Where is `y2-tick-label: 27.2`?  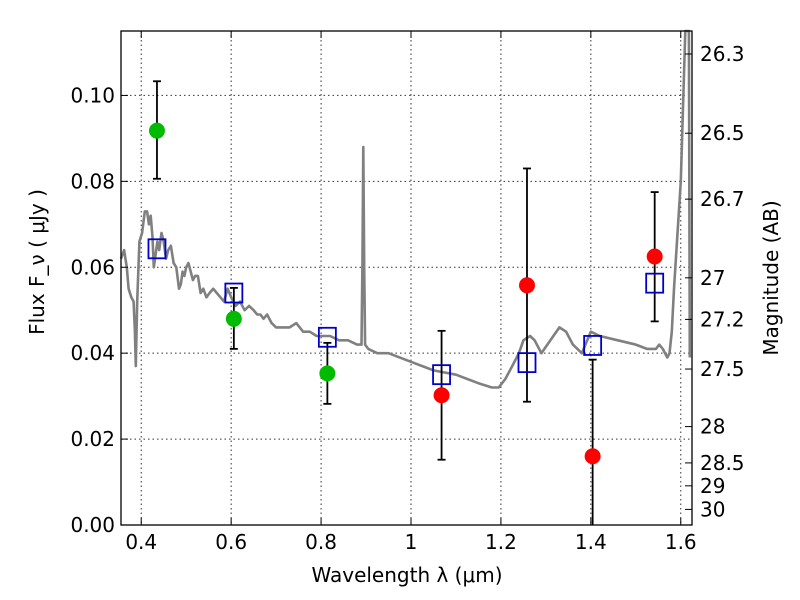
y2-tick-label: 27.2 is located at coordinates (722, 319).